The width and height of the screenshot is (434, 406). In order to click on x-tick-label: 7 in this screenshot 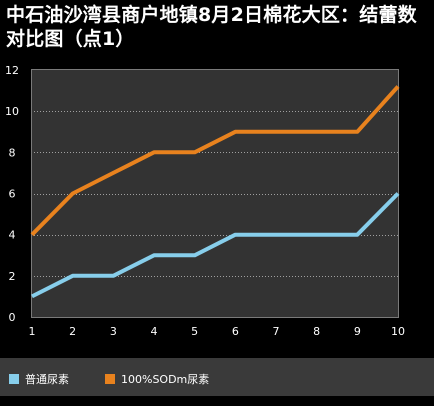, I will do `click(276, 331)`.